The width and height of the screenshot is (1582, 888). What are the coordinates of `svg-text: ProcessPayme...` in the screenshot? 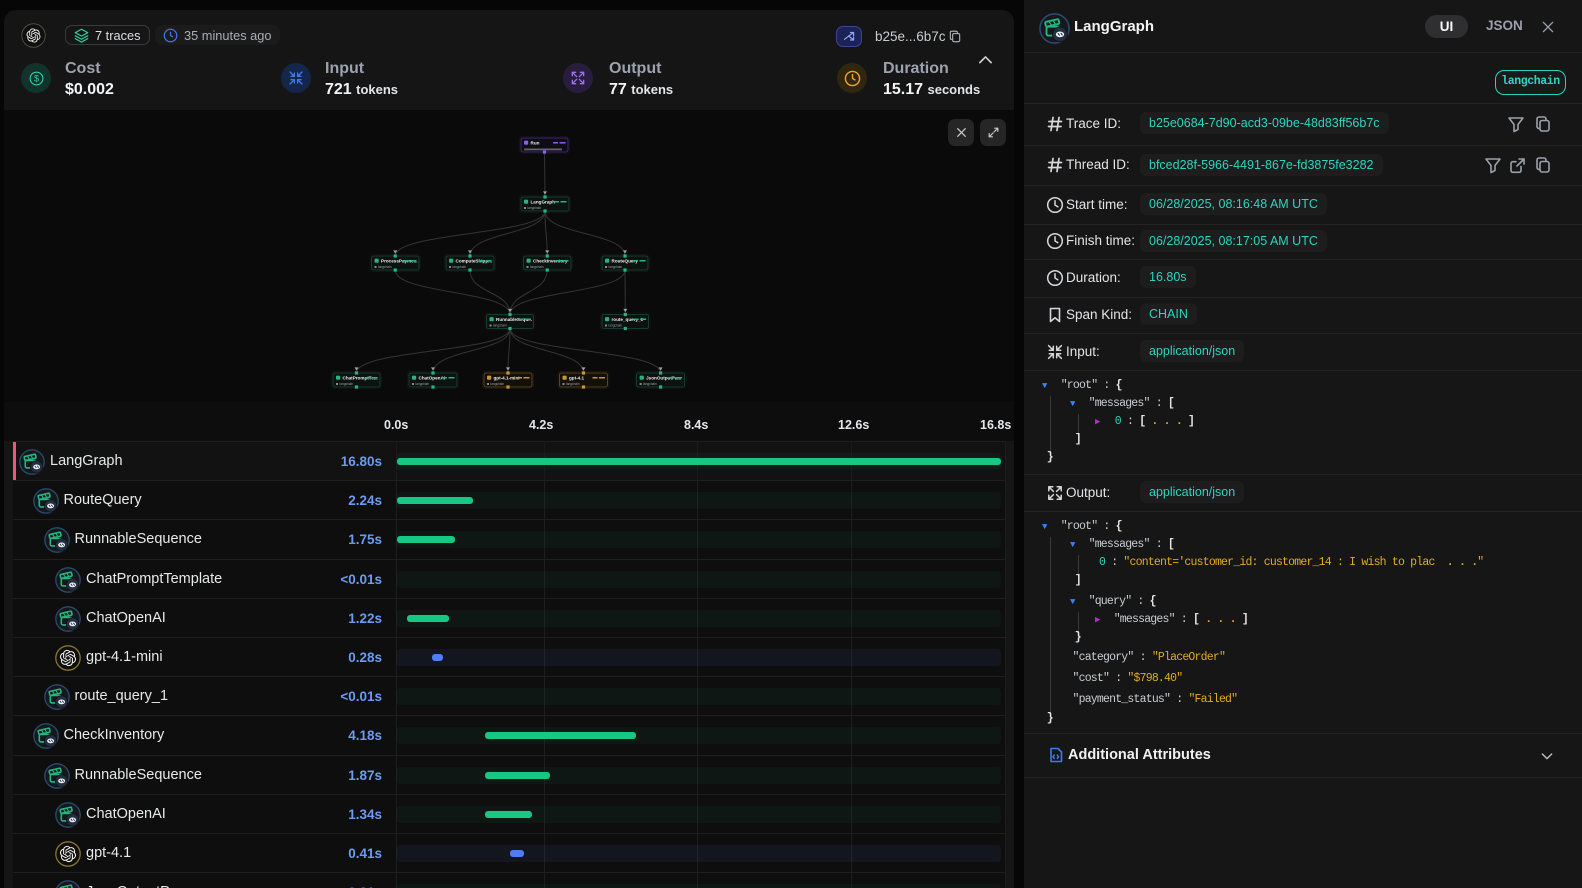 It's located at (399, 261).